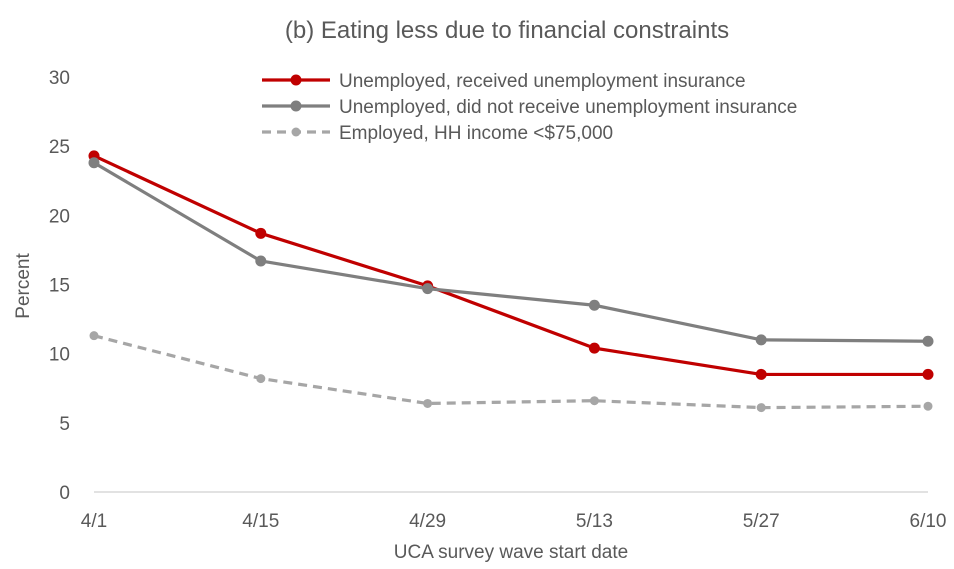 The image size is (954, 569). Describe the element at coordinates (59, 147) in the screenshot. I see `y-tick-label: 25` at that location.